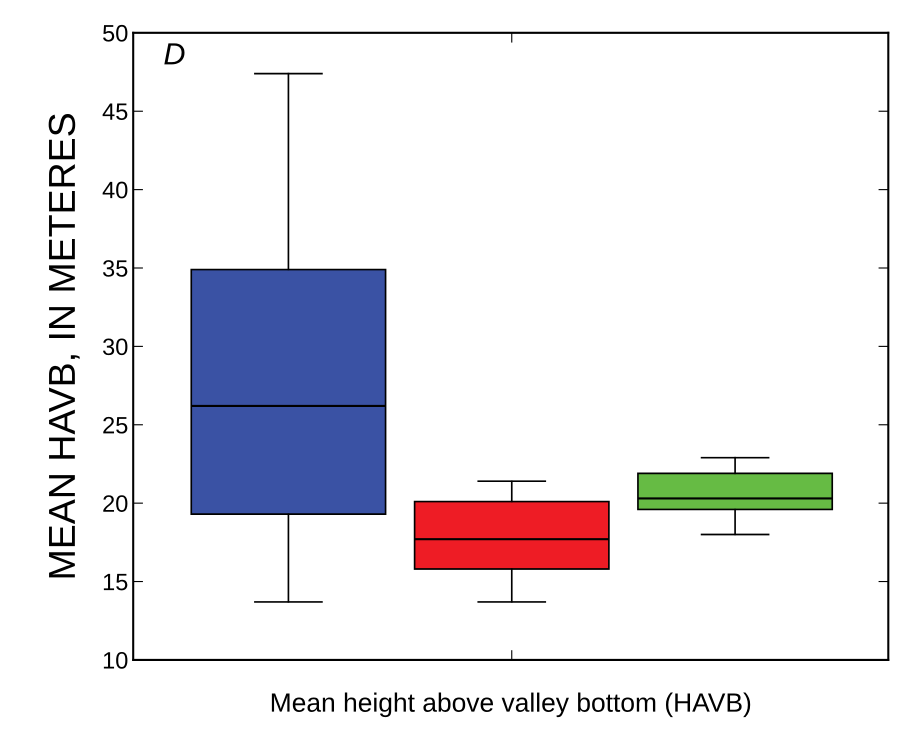 This screenshot has width=900, height=730. I want to click on y-tick-label: 10, so click(116, 660).